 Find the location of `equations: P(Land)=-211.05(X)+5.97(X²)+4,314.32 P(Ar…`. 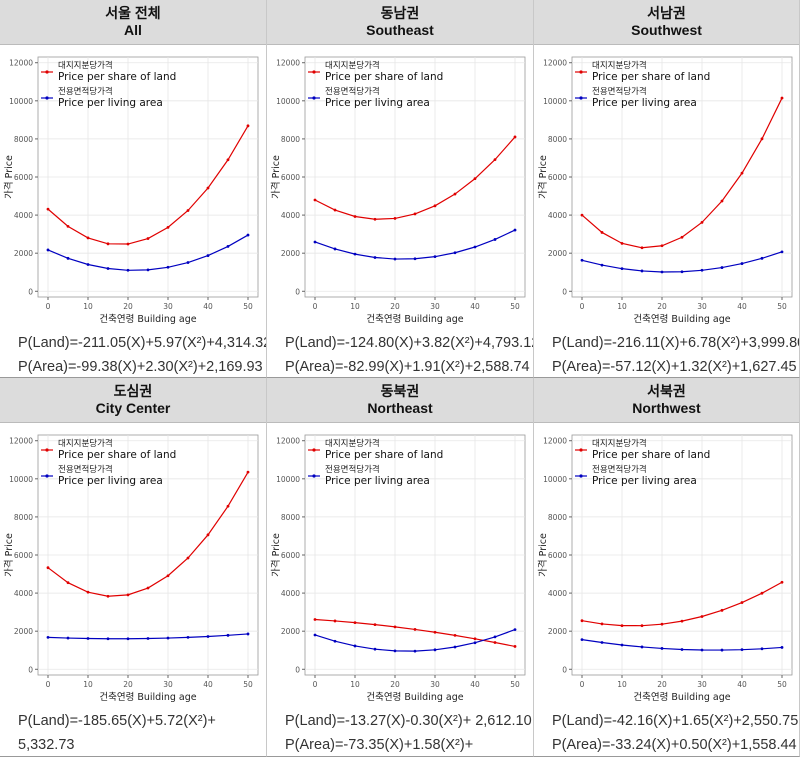

equations: P(Land)=-211.05(X)+5.97(X²)+4,314.32 P(Ar… is located at coordinates (133, 351).